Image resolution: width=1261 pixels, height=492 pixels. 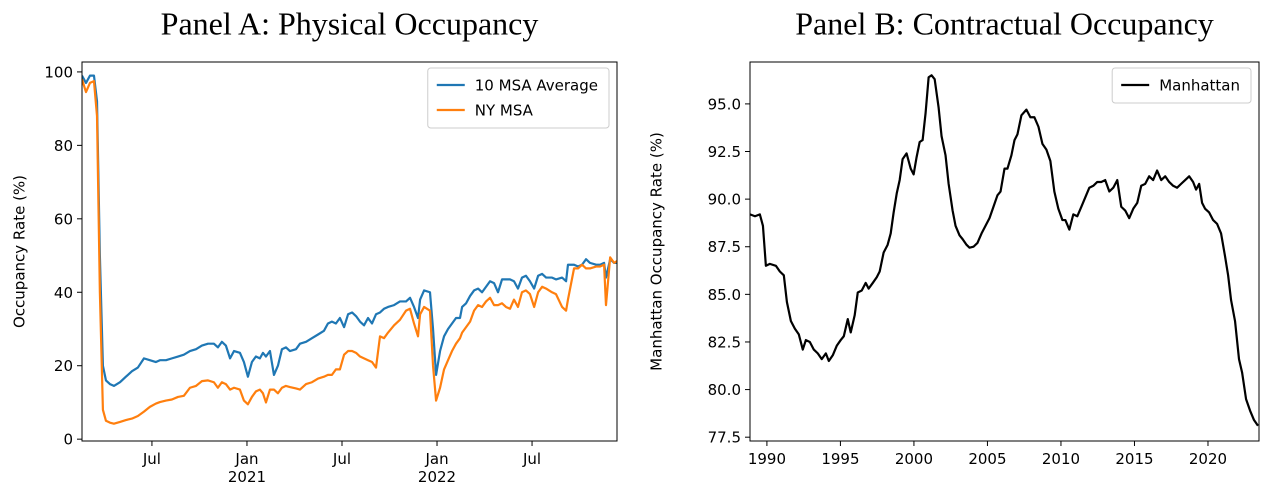 What do you see at coordinates (63, 219) in the screenshot?
I see `y-tick-label: 60` at bounding box center [63, 219].